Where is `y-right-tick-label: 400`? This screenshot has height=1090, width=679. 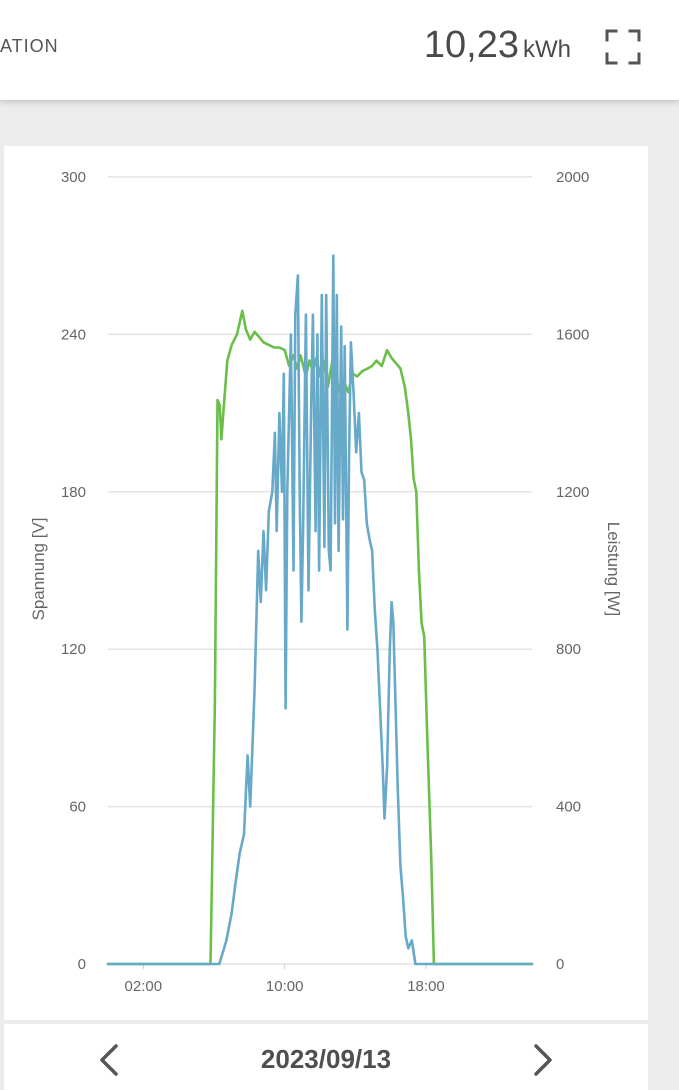 y-right-tick-label: 400 is located at coordinates (568, 807).